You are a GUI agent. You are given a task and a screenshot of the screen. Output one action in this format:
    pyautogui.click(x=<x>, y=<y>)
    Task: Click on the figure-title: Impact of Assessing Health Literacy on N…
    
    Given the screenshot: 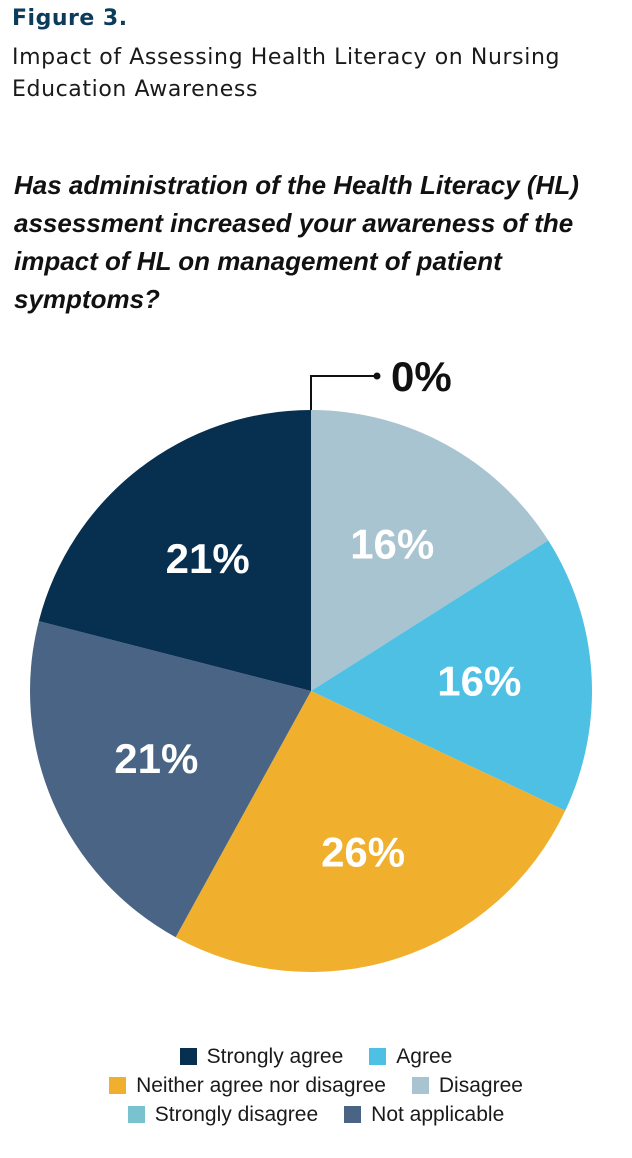 What is the action you would take?
    pyautogui.click(x=286, y=73)
    